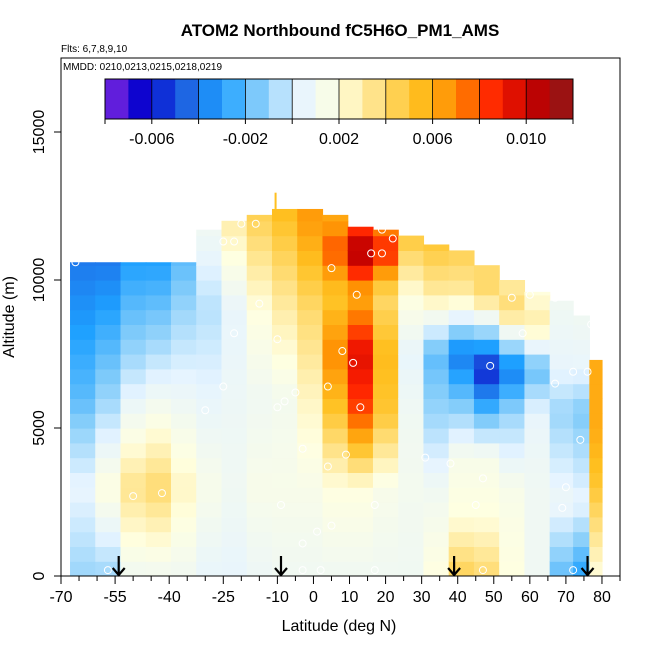 Image resolution: width=650 pixels, height=650 pixels. I want to click on colorbar: -0.006 -0.002 0.002 0.006 0.010, so click(339, 113).